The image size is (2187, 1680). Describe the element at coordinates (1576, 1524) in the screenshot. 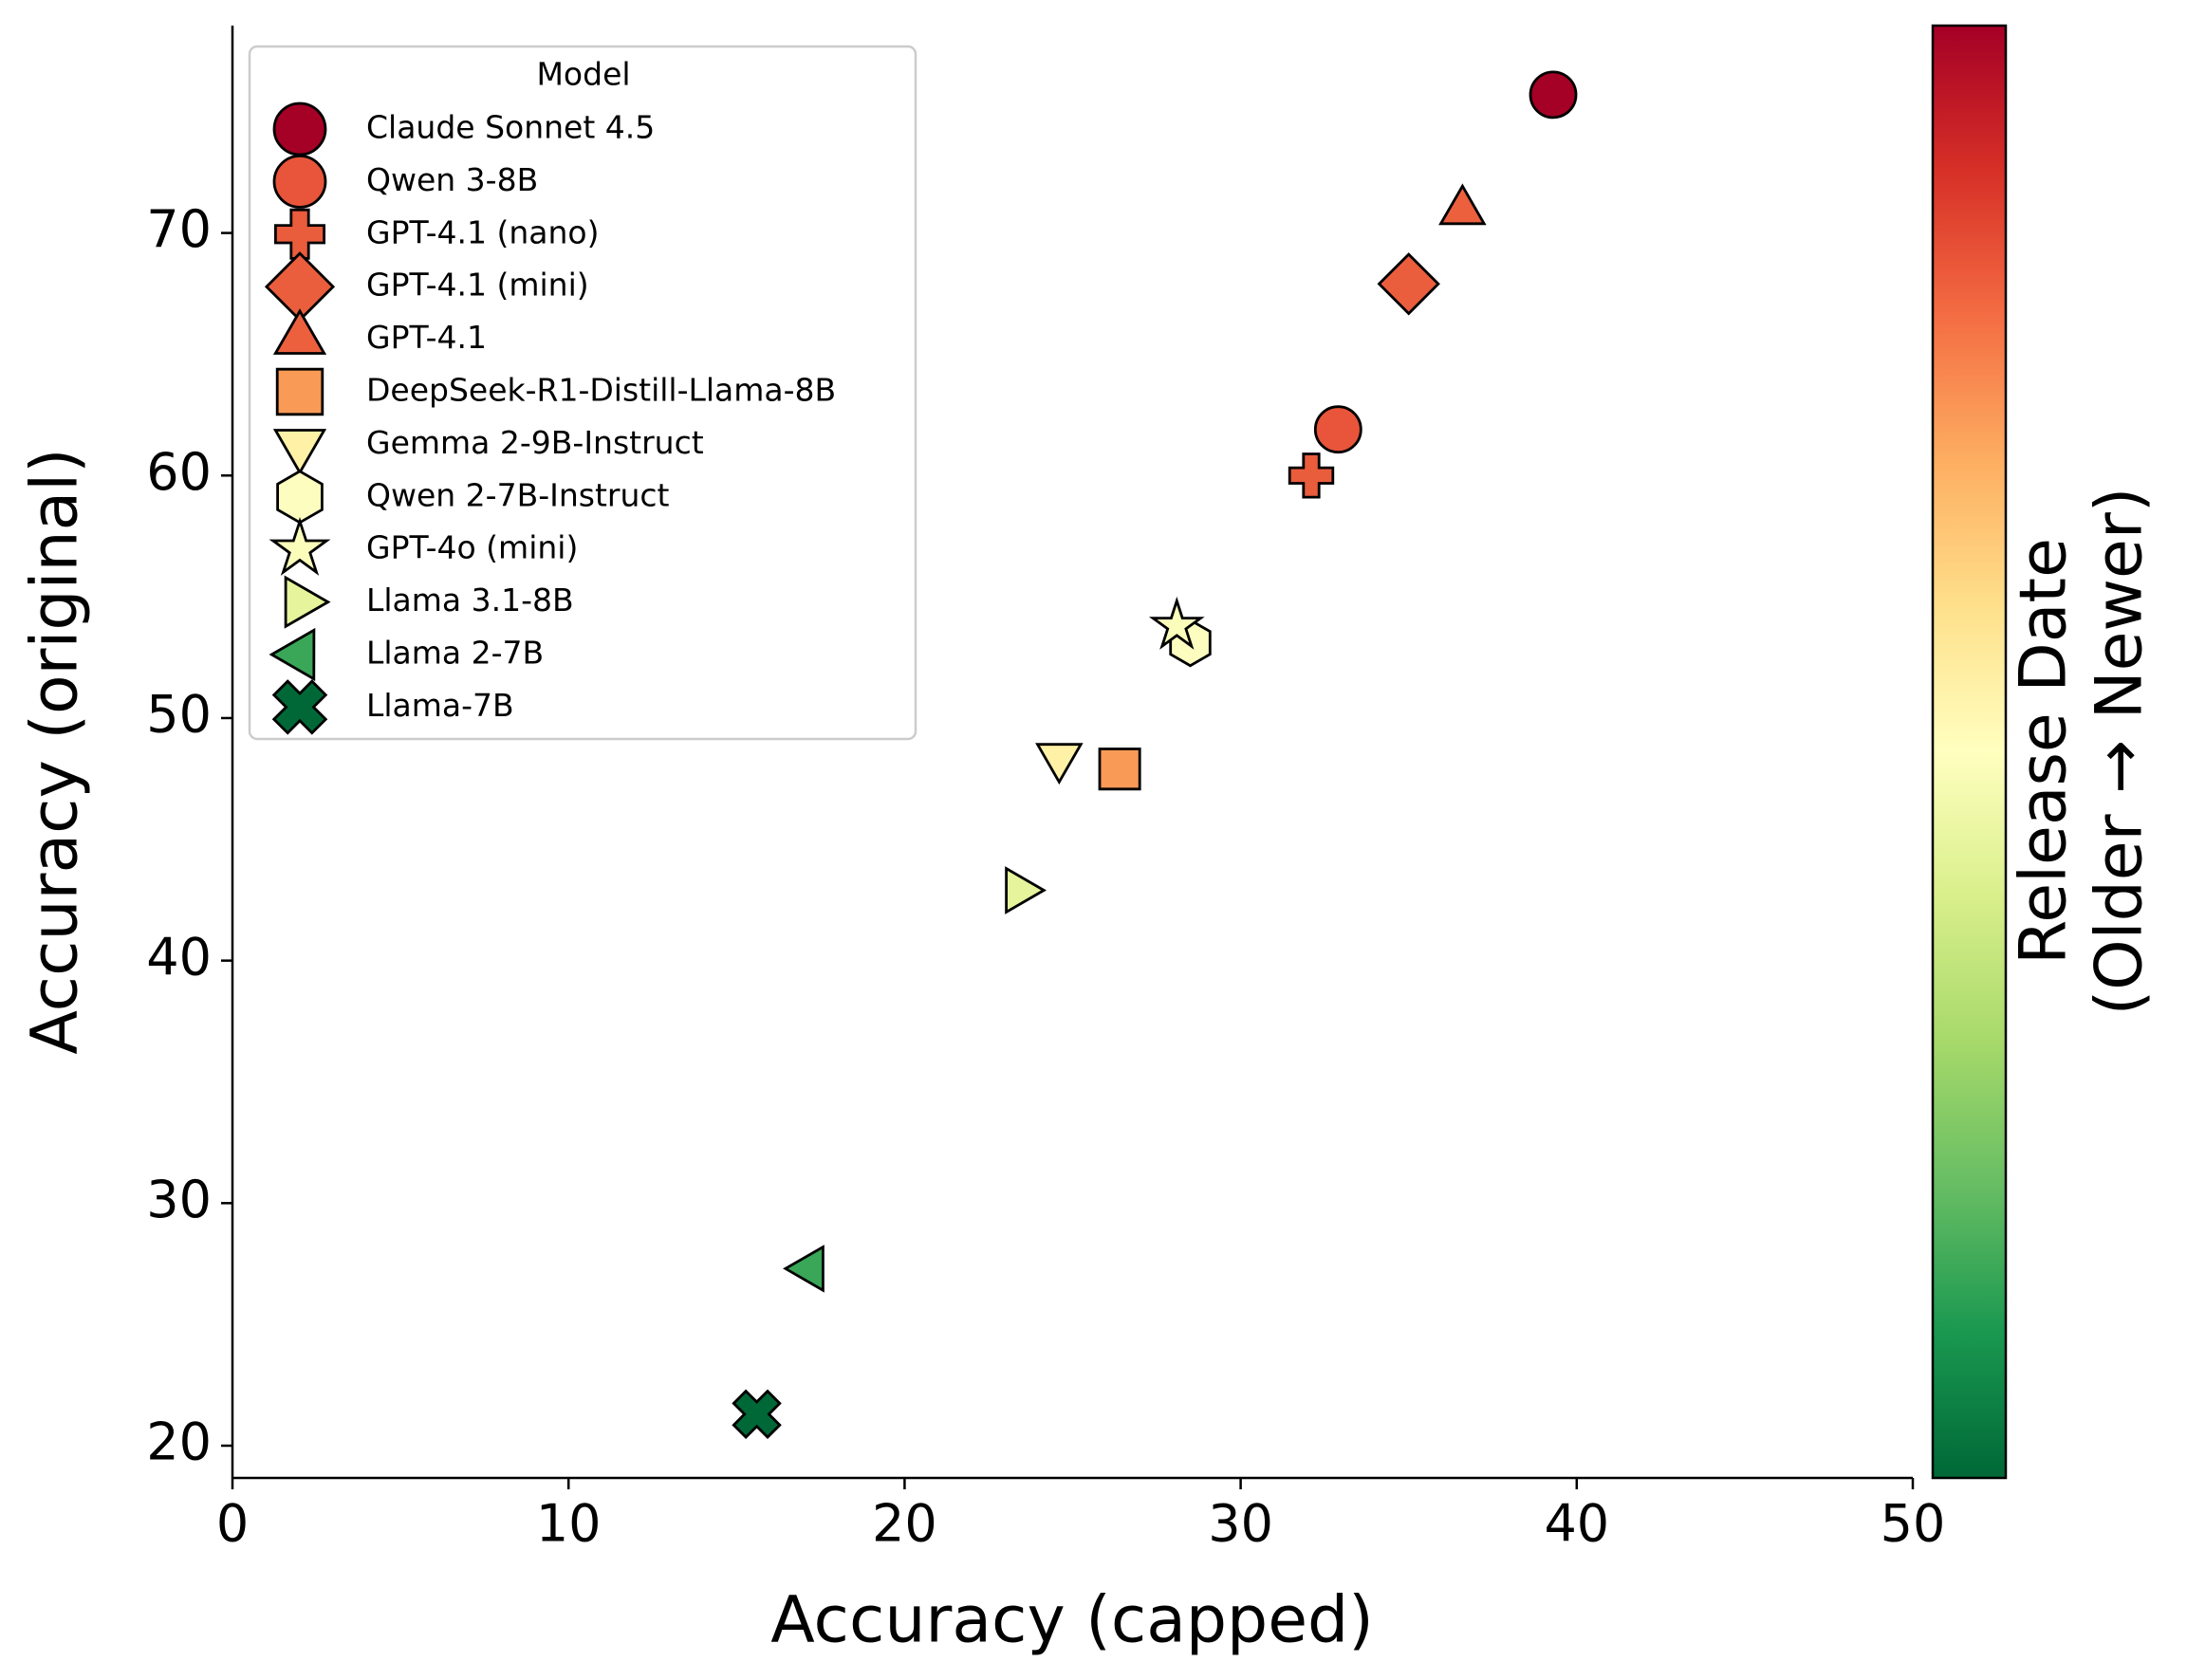

I see `x-tick-label: 40` at that location.